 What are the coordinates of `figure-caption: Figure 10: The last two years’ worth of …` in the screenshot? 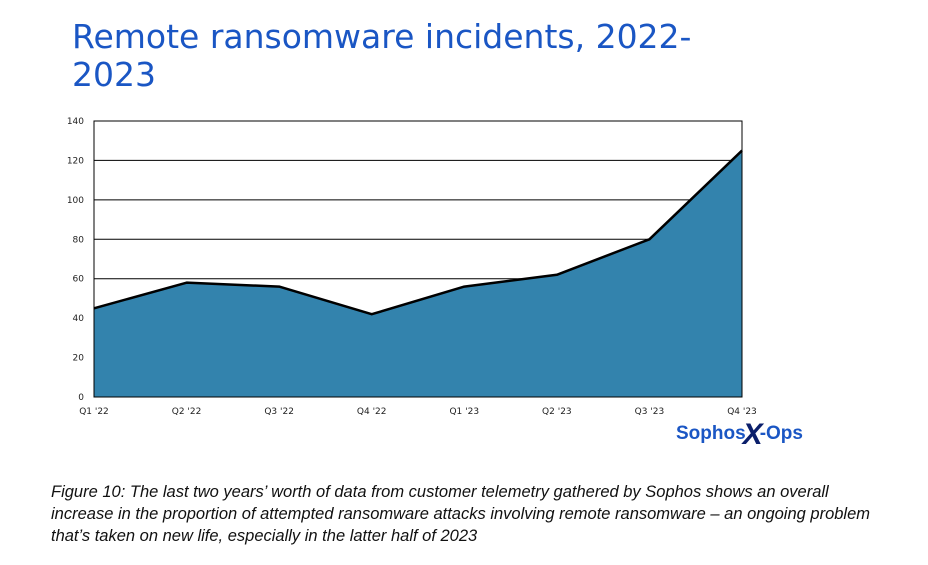 It's located at (461, 514).